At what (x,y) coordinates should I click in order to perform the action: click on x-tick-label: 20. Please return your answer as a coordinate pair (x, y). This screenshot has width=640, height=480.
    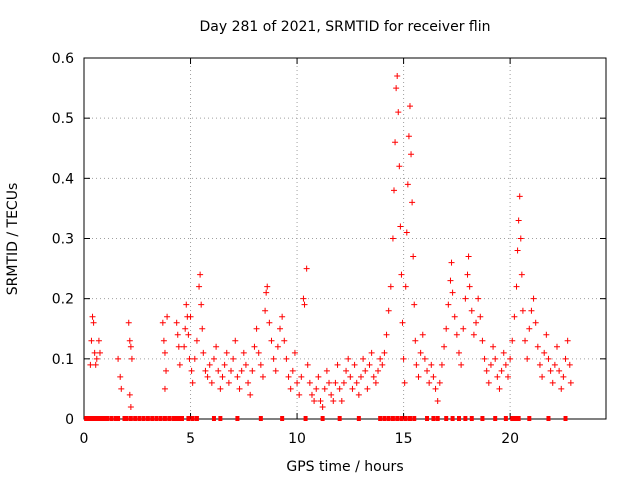
    Looking at the image, I should click on (510, 439).